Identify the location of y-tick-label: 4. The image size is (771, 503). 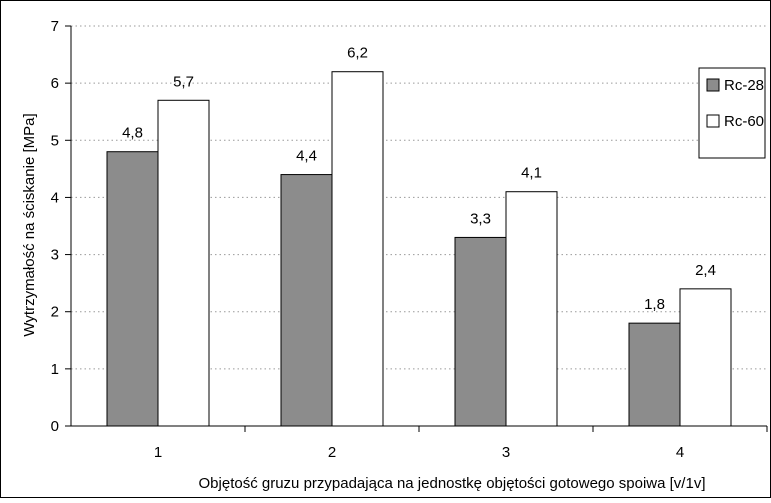
(55, 197).